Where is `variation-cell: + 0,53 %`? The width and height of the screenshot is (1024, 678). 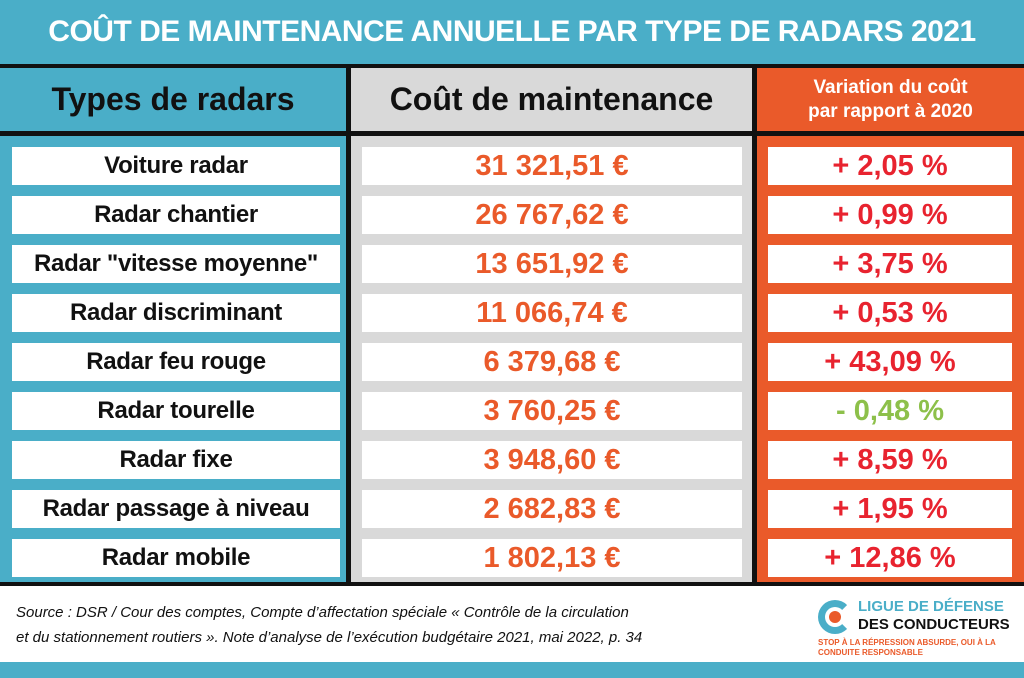
variation-cell: + 0,53 % is located at coordinates (890, 313).